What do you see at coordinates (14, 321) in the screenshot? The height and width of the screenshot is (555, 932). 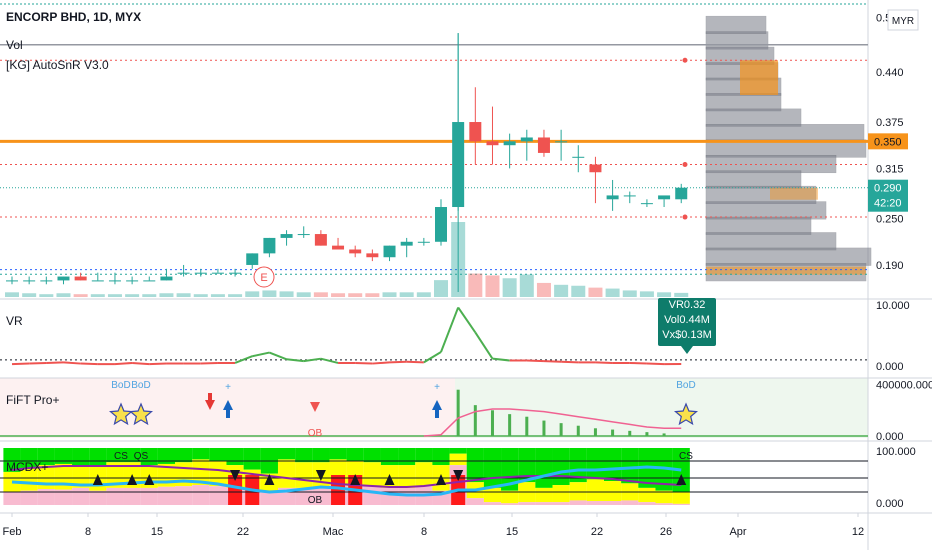 I see `vr-pane-title: VR` at bounding box center [14, 321].